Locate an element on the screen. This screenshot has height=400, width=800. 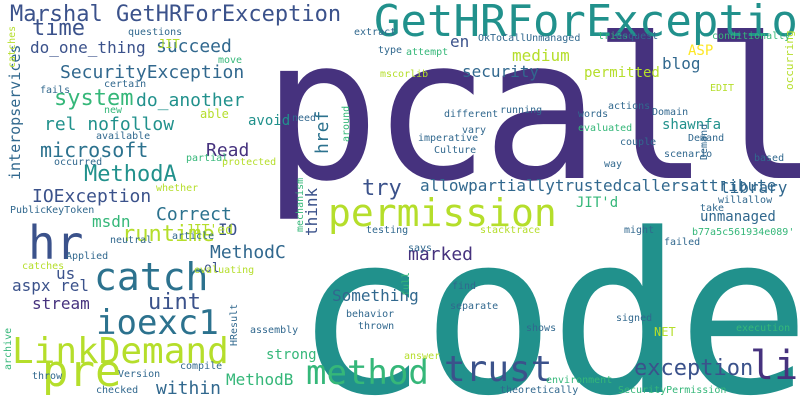
word-running: running is located at coordinates (521, 110).